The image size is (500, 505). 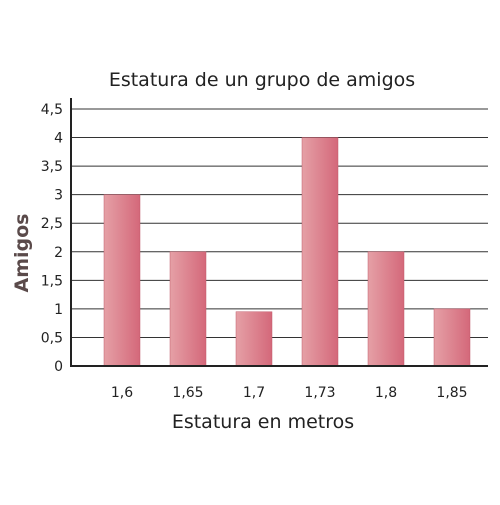 What do you see at coordinates (263, 422) in the screenshot?
I see `x-axis-title: Estatura en metros` at bounding box center [263, 422].